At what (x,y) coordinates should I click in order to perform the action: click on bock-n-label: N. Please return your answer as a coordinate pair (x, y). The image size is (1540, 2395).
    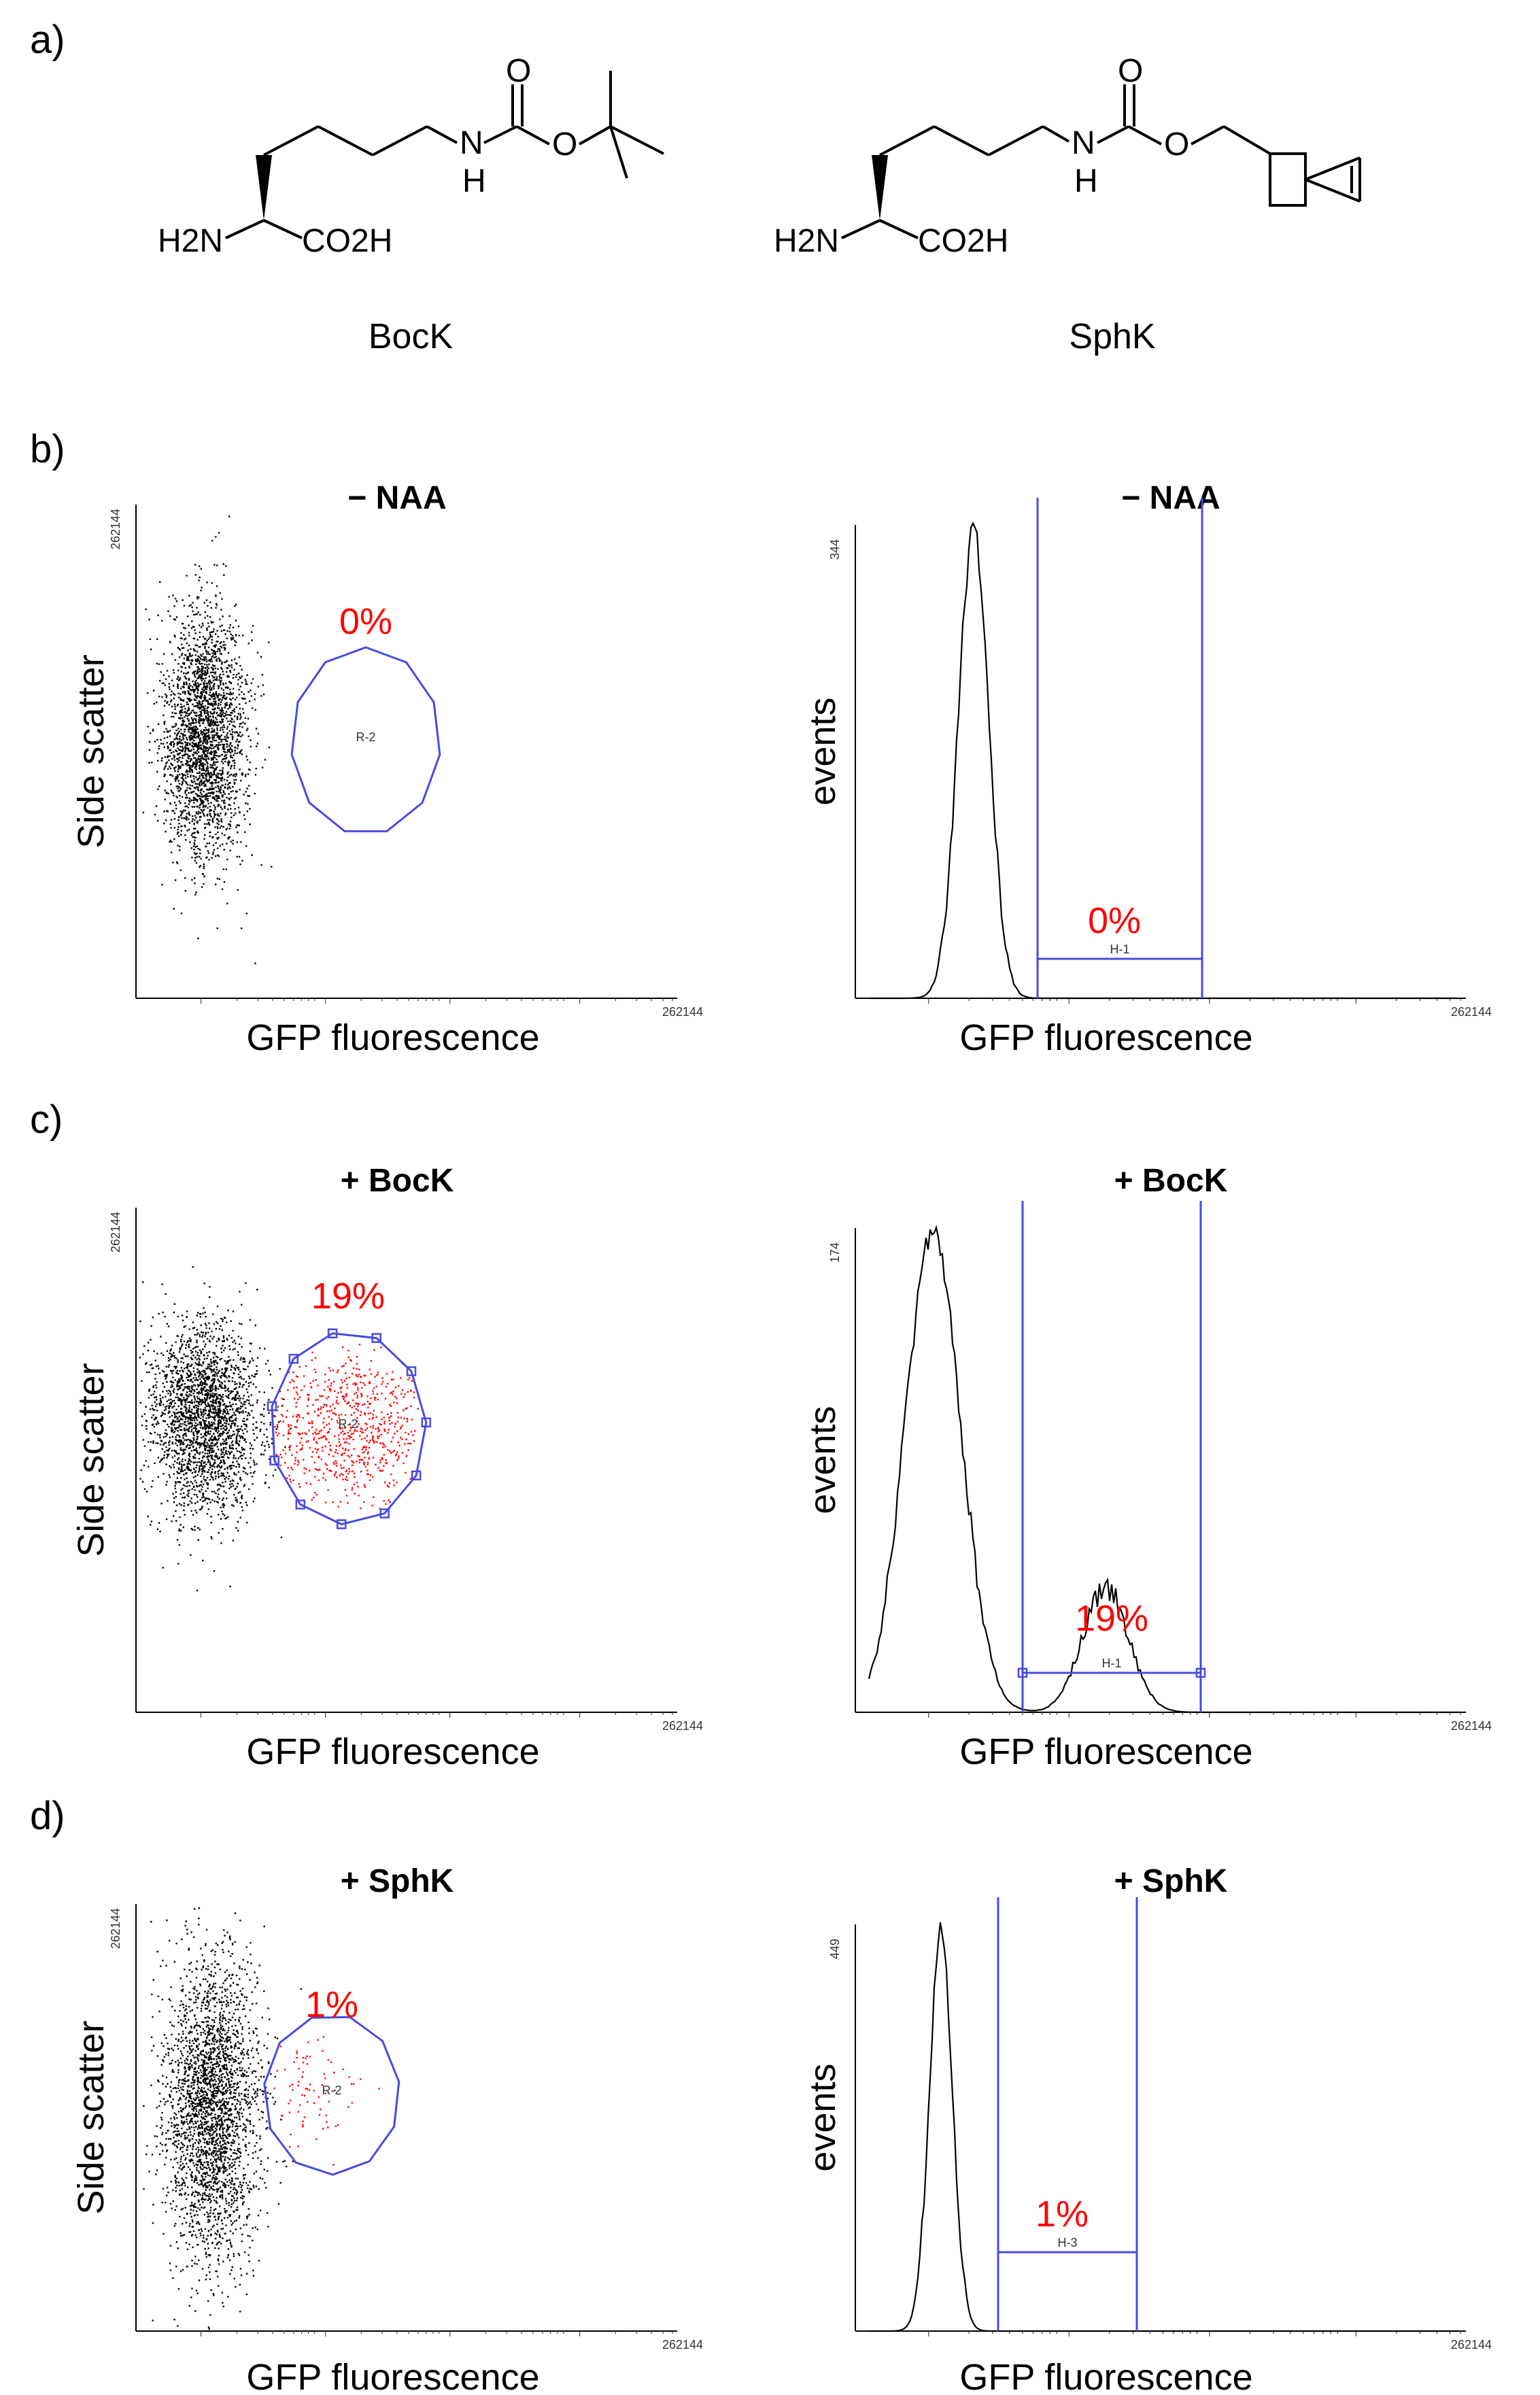
    Looking at the image, I should click on (471, 143).